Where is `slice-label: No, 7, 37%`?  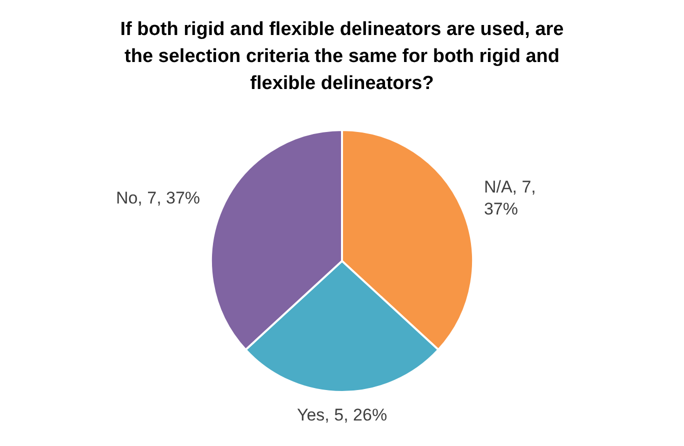 slice-label: No, 7, 37% is located at coordinates (158, 198).